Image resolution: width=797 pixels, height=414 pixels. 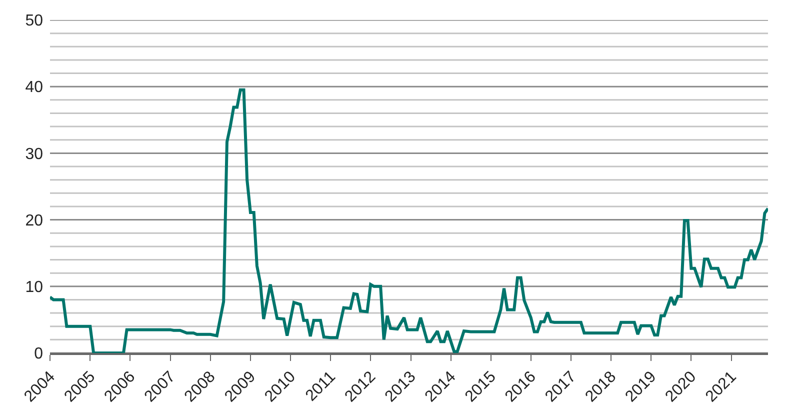 I want to click on y-tick-label: 10, so click(x=34, y=287).